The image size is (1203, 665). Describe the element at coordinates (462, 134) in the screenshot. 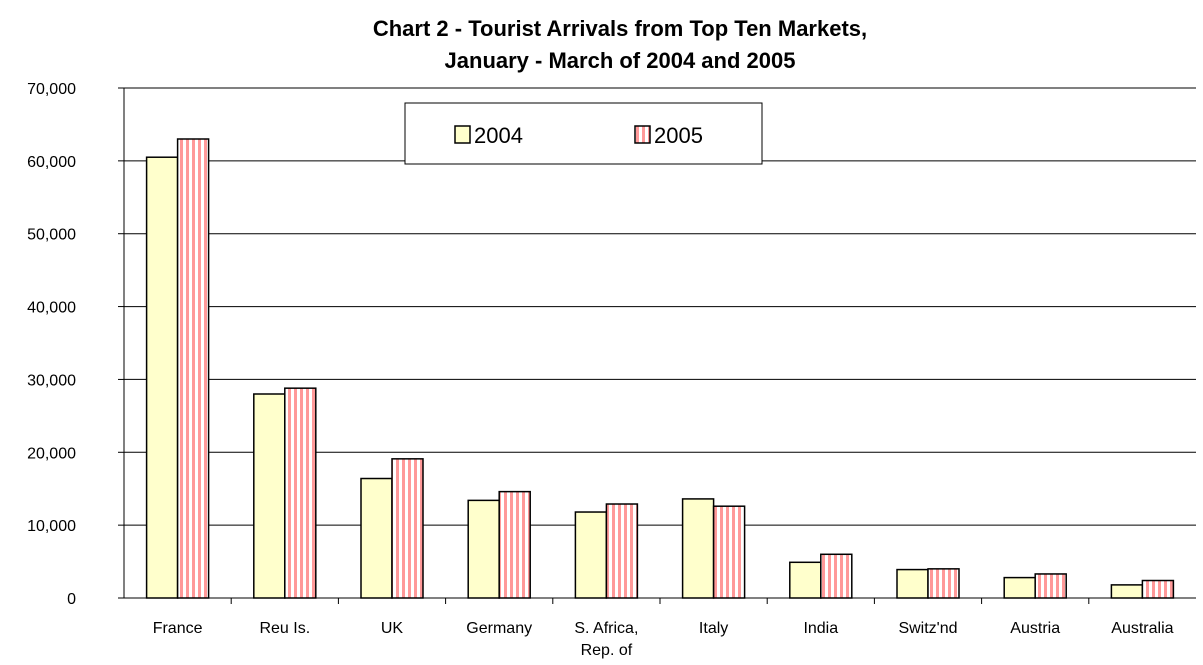

I see `legend-swatch-2004` at that location.